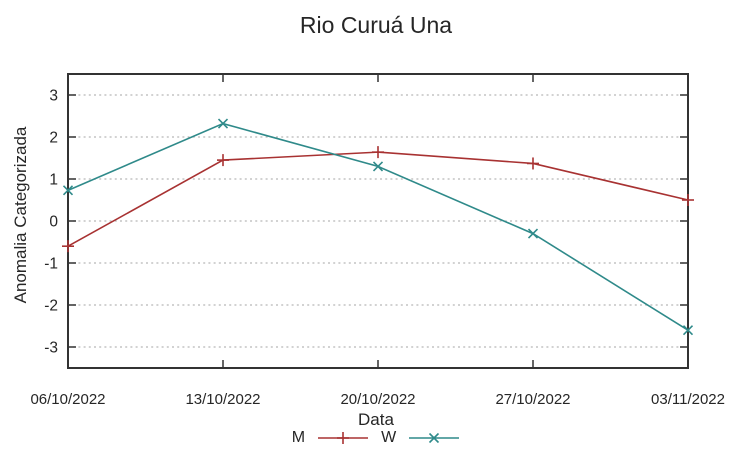 The image size is (752, 458). I want to click on legend: M W, so click(376, 438).